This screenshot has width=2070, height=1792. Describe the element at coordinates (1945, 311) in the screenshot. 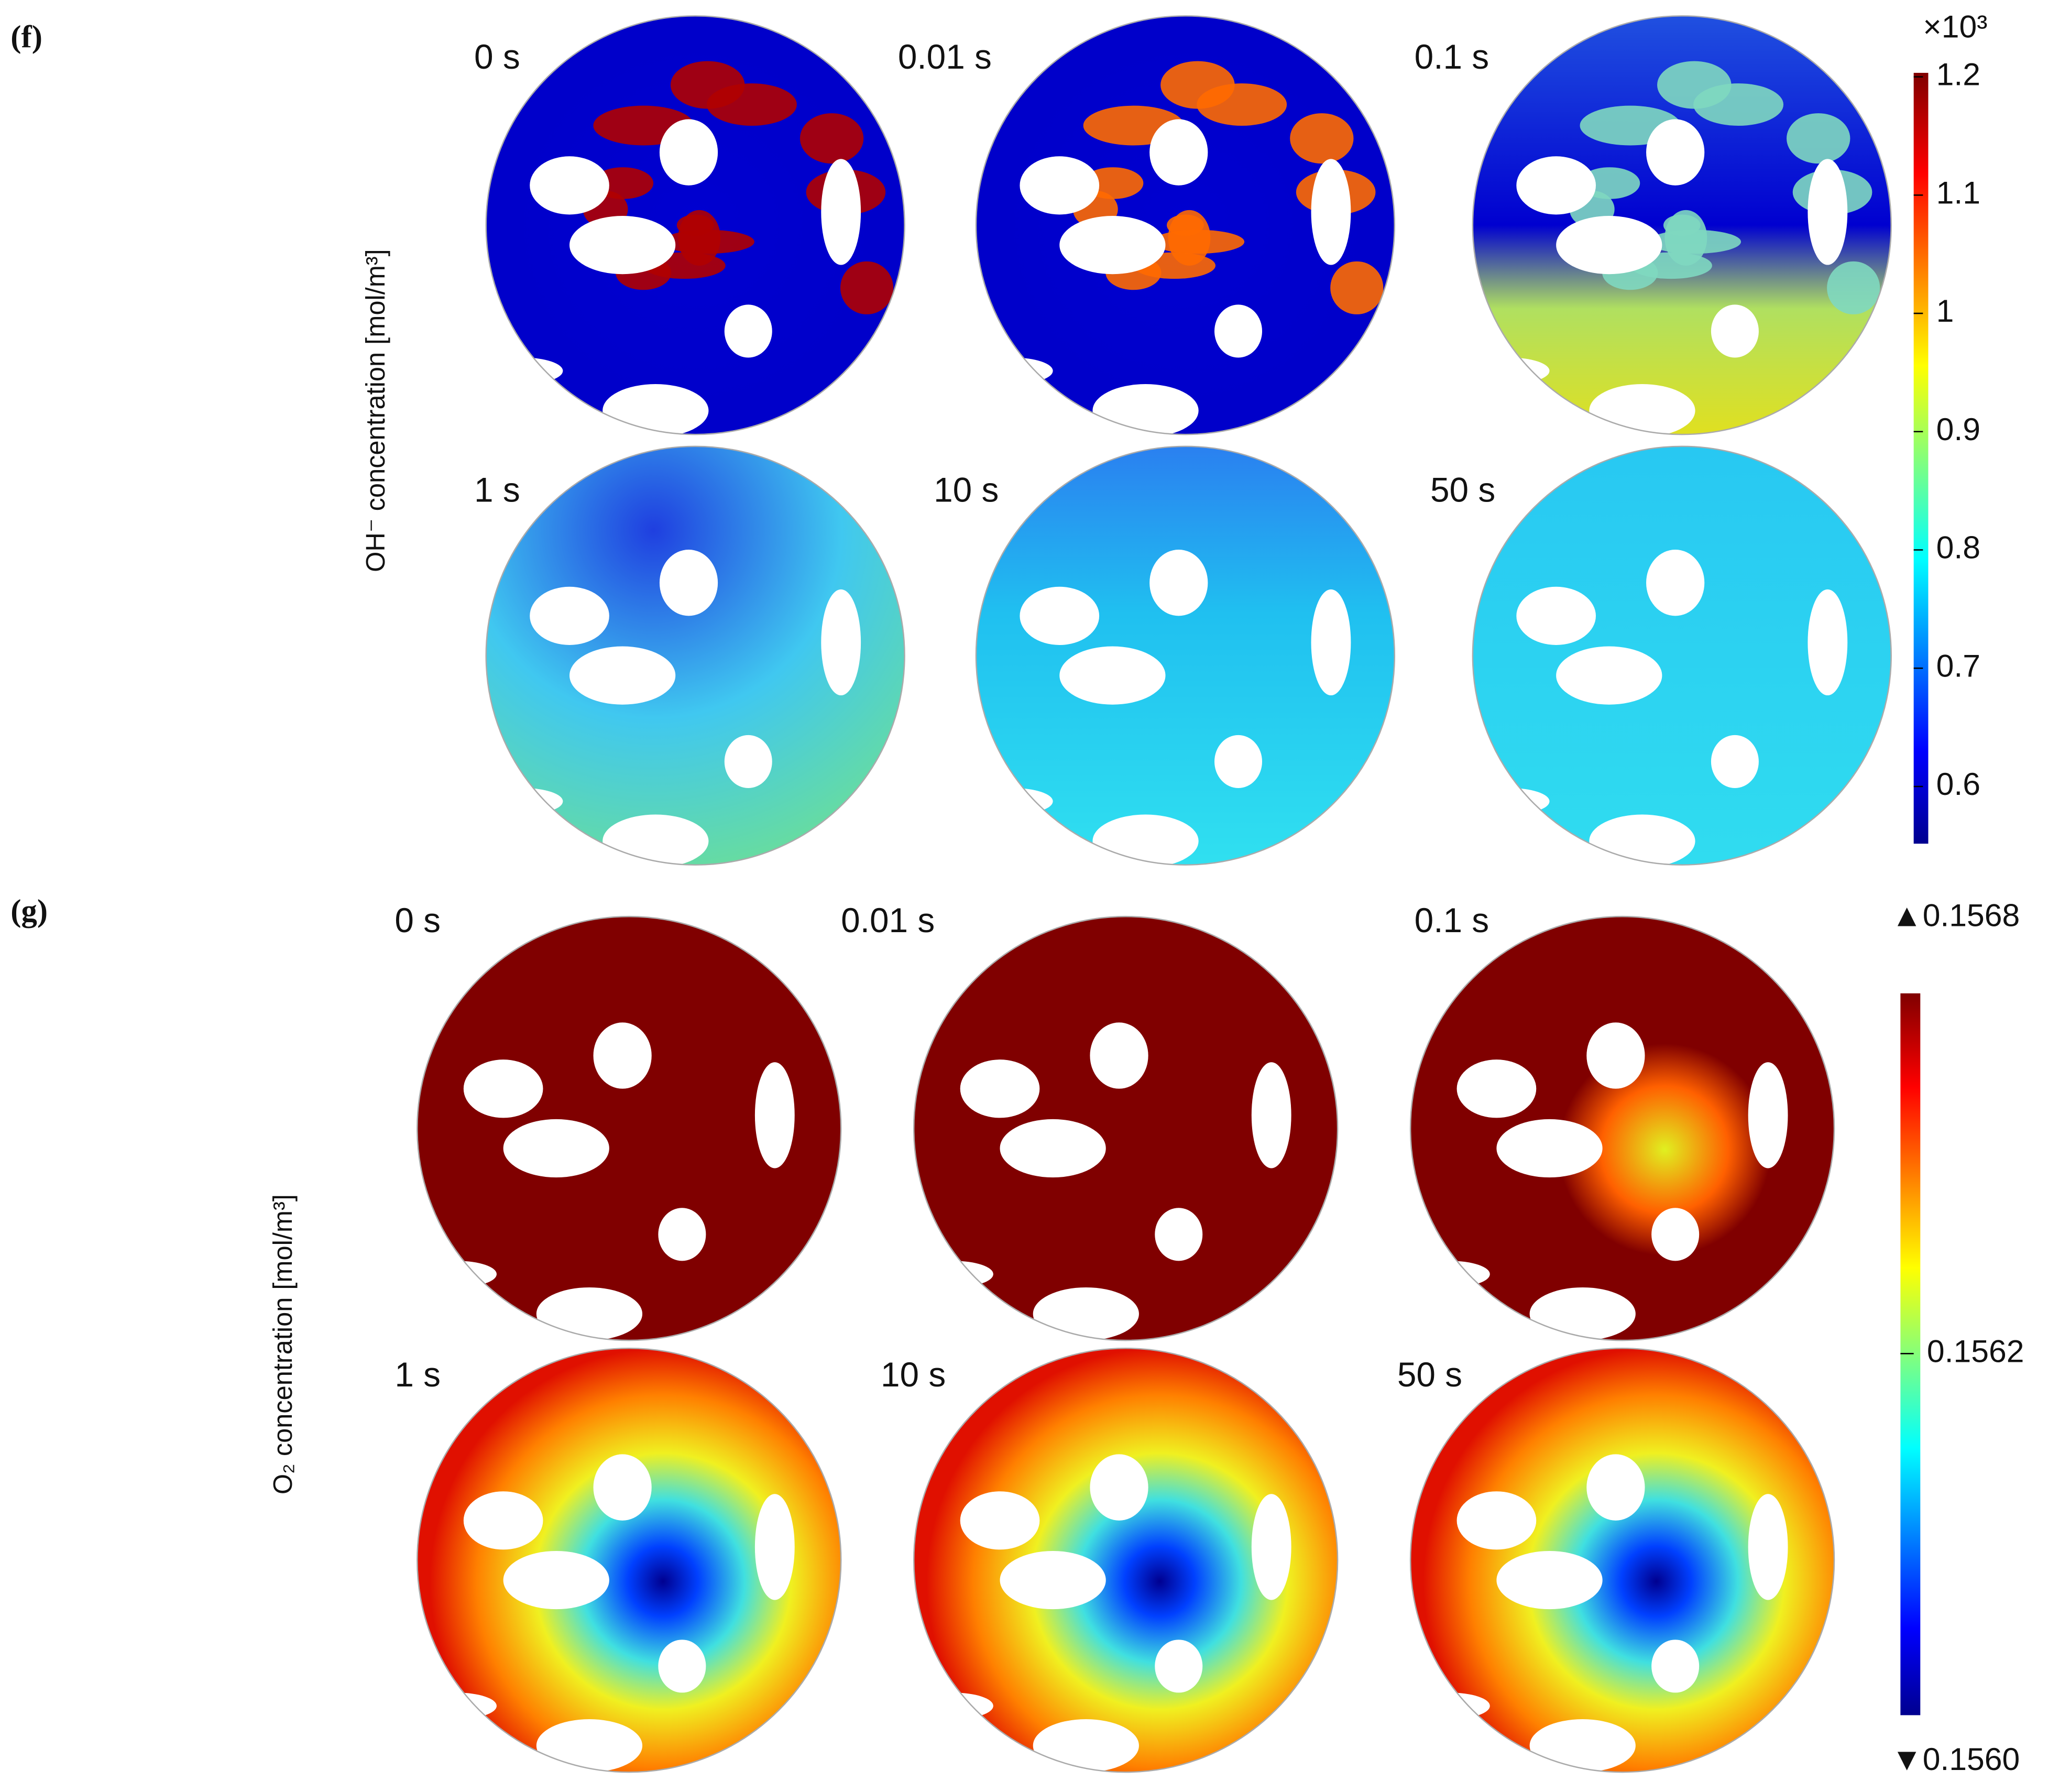

I see `colorbar-tick-label: 1` at that location.